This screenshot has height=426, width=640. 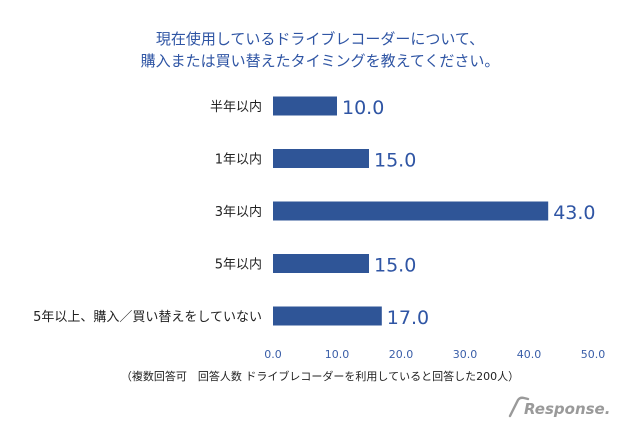 I want to click on x-tick-label: 40.0, so click(x=529, y=354).